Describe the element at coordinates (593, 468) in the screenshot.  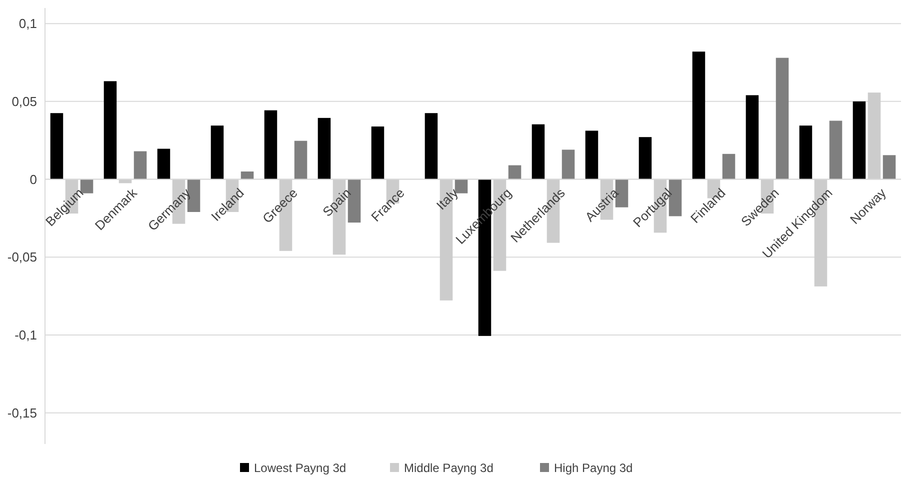
I see `legend-label: High Payng 3d` at that location.